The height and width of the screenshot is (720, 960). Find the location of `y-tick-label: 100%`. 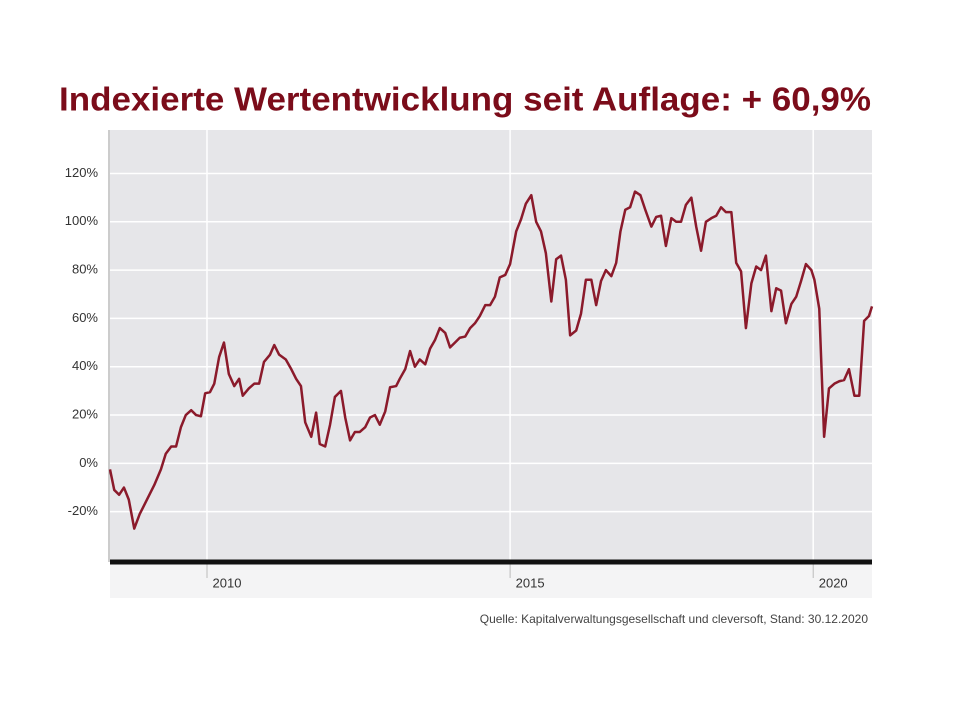

y-tick-label: 100% is located at coordinates (82, 220).